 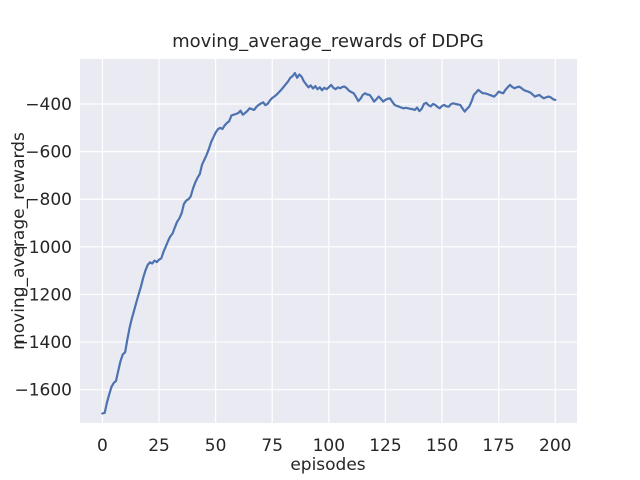 I want to click on chart-title: moving_average_rewards of DDPG, so click(x=328, y=41).